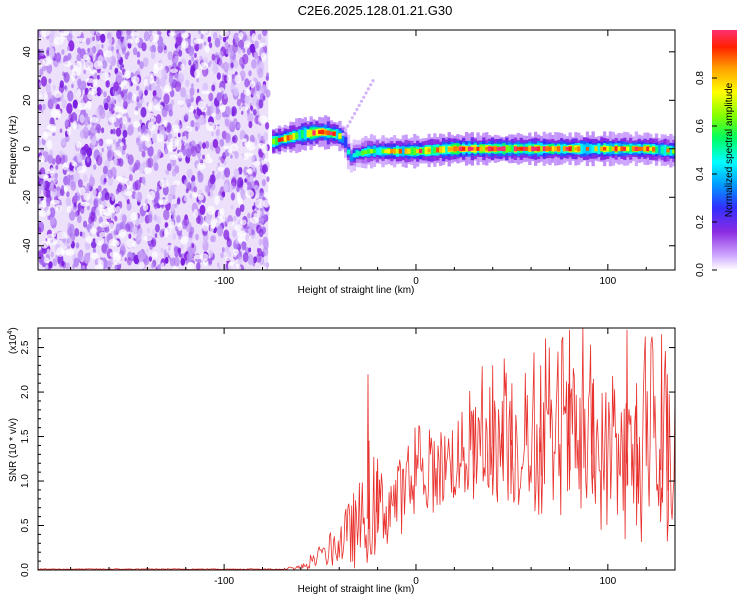 This screenshot has width=750, height=600. I want to click on x-tick-label: 100, so click(608, 581).